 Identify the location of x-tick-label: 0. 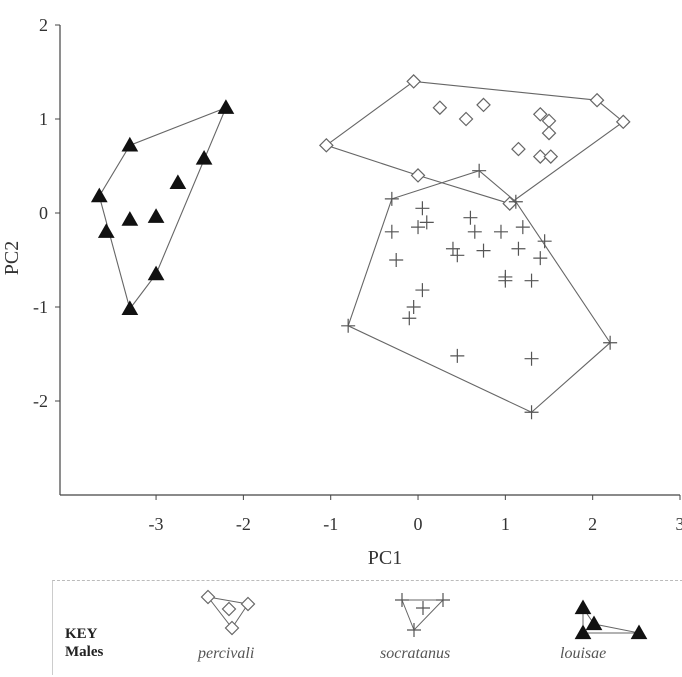
(418, 524).